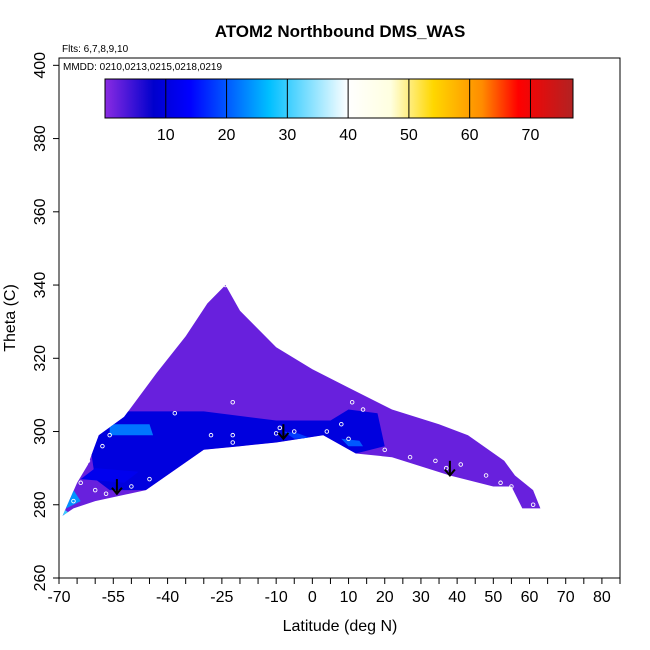 This screenshot has width=650, height=650. Describe the element at coordinates (312, 597) in the screenshot. I see `x-tick-label: 0` at that location.